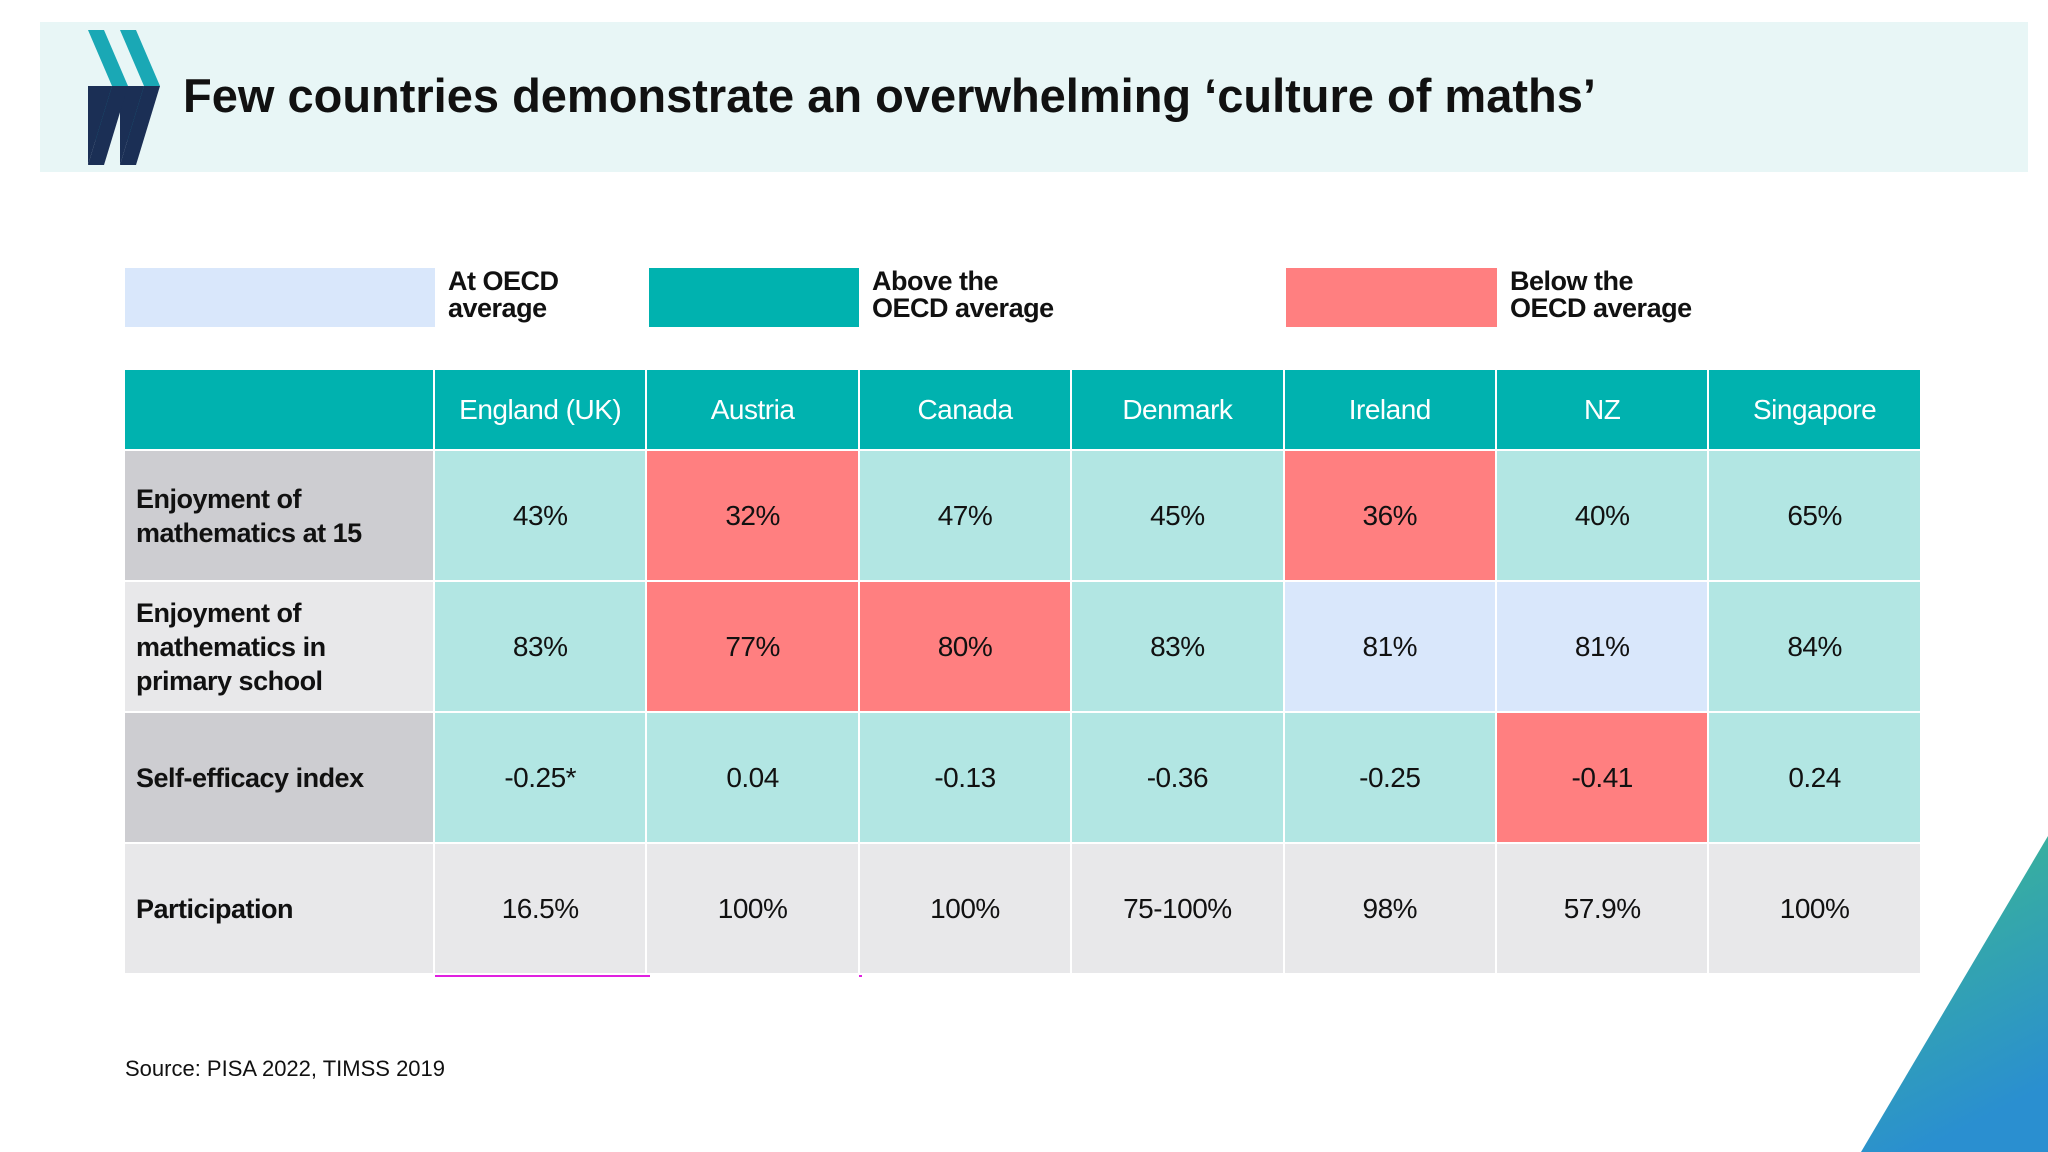  Describe the element at coordinates (1390, 516) in the screenshot. I see `table-cell: 36%` at that location.